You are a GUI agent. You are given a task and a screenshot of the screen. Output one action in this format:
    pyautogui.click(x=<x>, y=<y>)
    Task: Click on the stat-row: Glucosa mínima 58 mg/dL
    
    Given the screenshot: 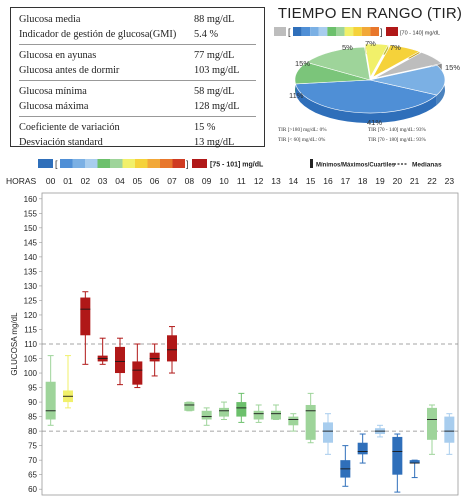 What is the action you would take?
    pyautogui.click(x=137, y=91)
    